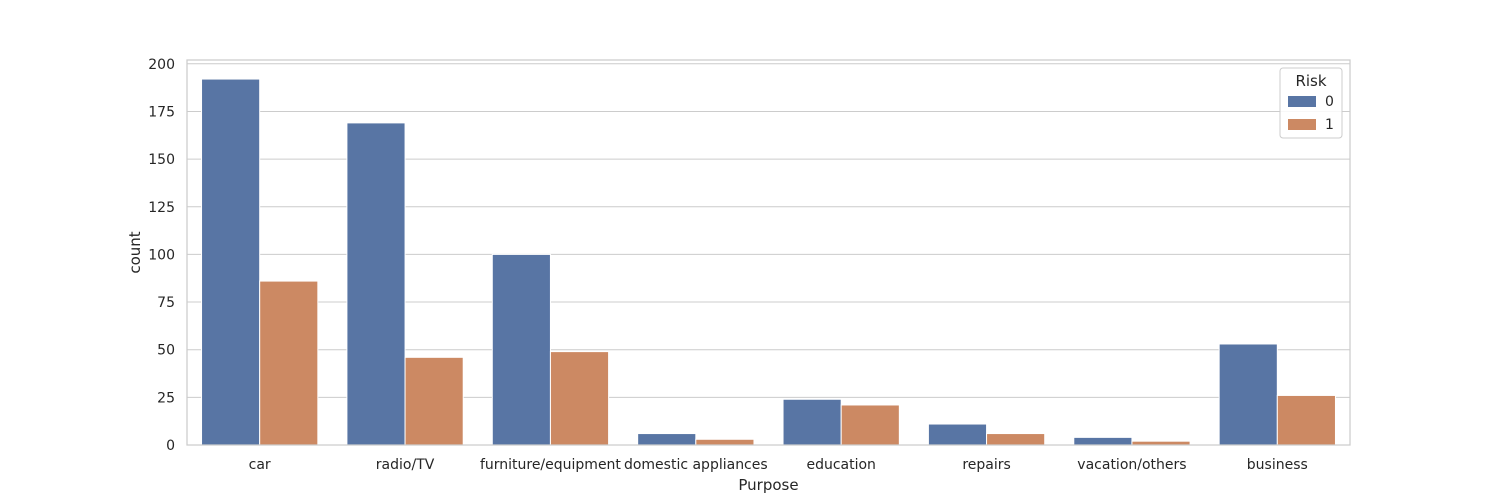 The image size is (1500, 500). Describe the element at coordinates (161, 112) in the screenshot. I see `y-tick-label: 175` at that location.